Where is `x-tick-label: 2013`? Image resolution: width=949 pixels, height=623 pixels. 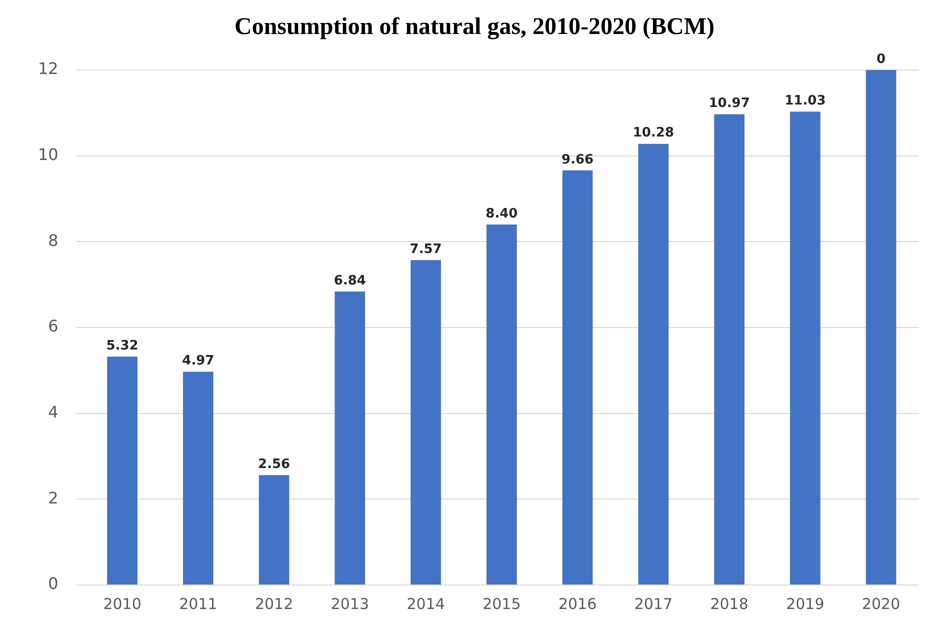
x-tick-label: 2013 is located at coordinates (350, 603).